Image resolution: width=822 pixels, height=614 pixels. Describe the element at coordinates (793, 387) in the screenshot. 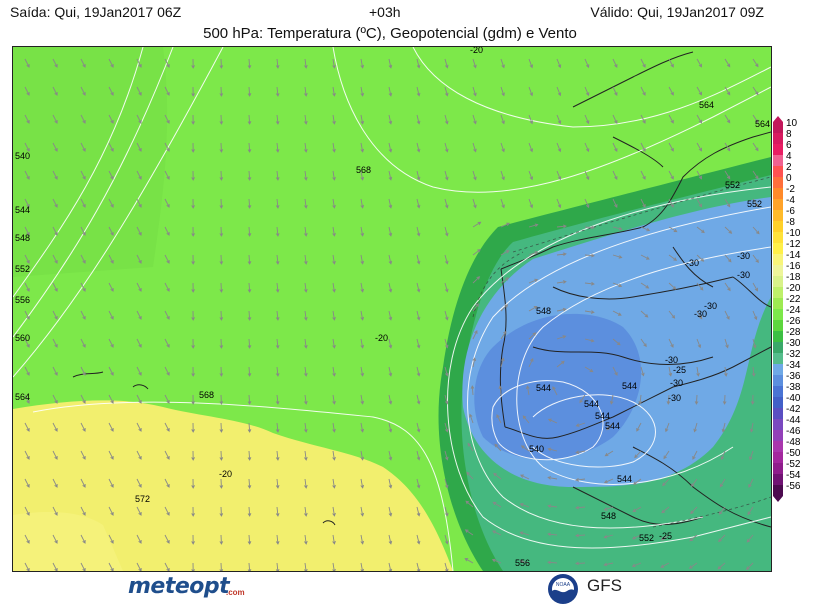

I see `colorbar-tick-label: -38` at that location.